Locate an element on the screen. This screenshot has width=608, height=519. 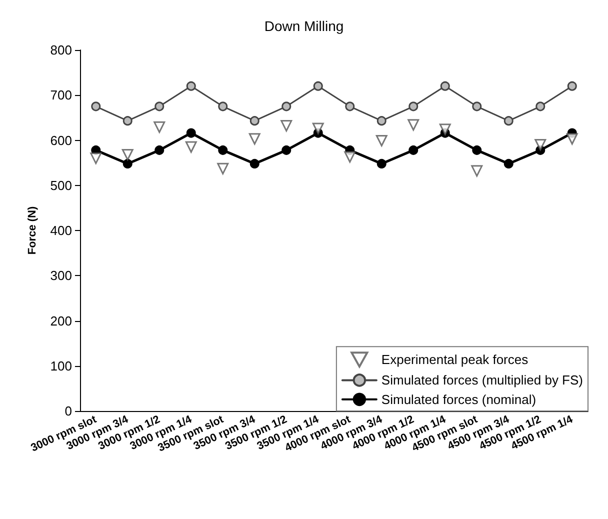
y-tick-label: 100 is located at coordinates (61, 366).